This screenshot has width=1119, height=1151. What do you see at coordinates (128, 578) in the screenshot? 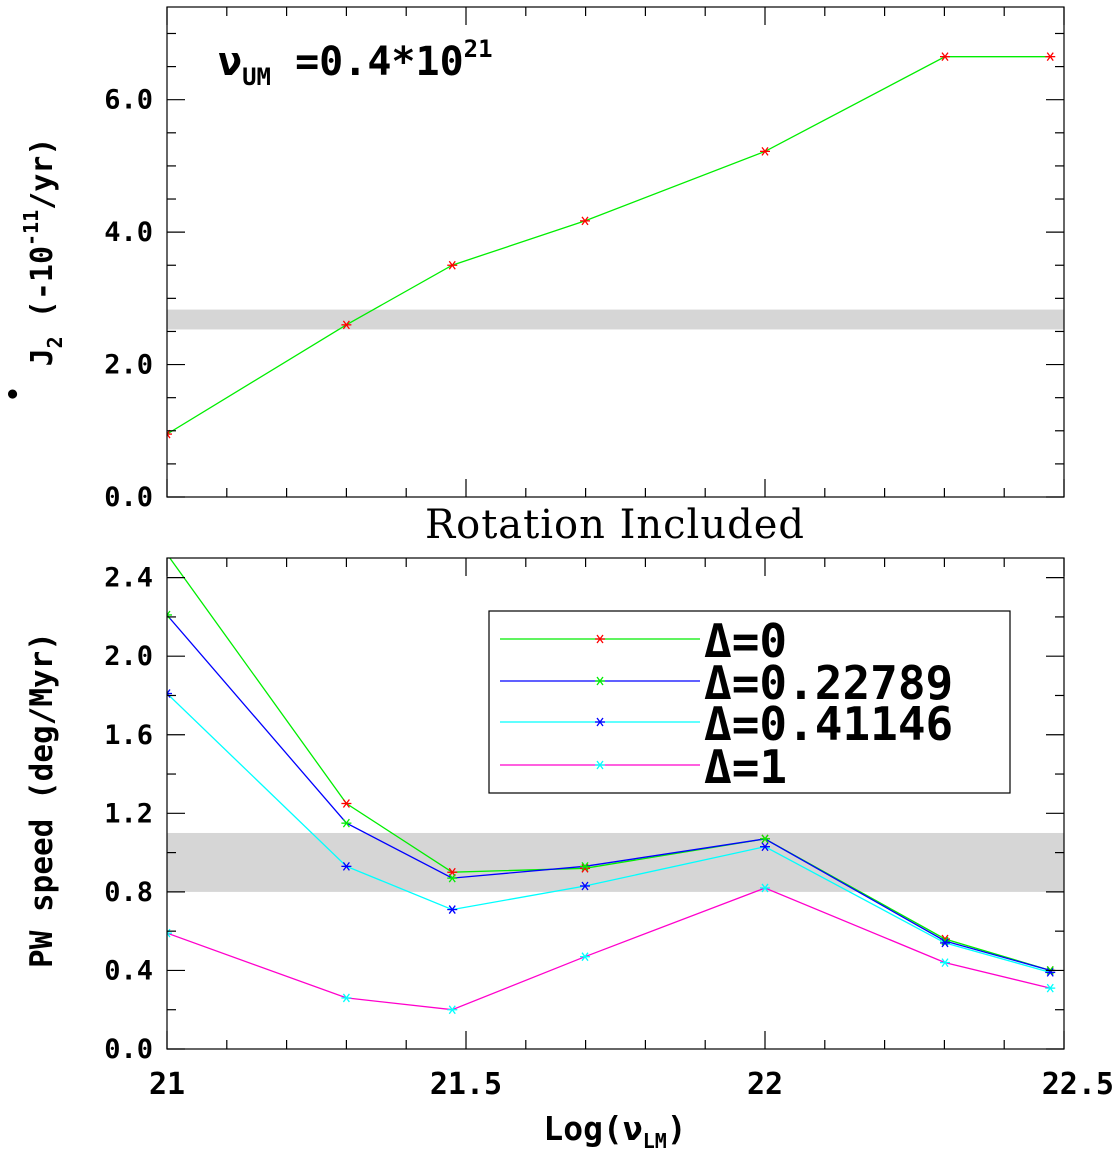
I see `bottom-ytick-label: 2.4` at bounding box center [128, 578].